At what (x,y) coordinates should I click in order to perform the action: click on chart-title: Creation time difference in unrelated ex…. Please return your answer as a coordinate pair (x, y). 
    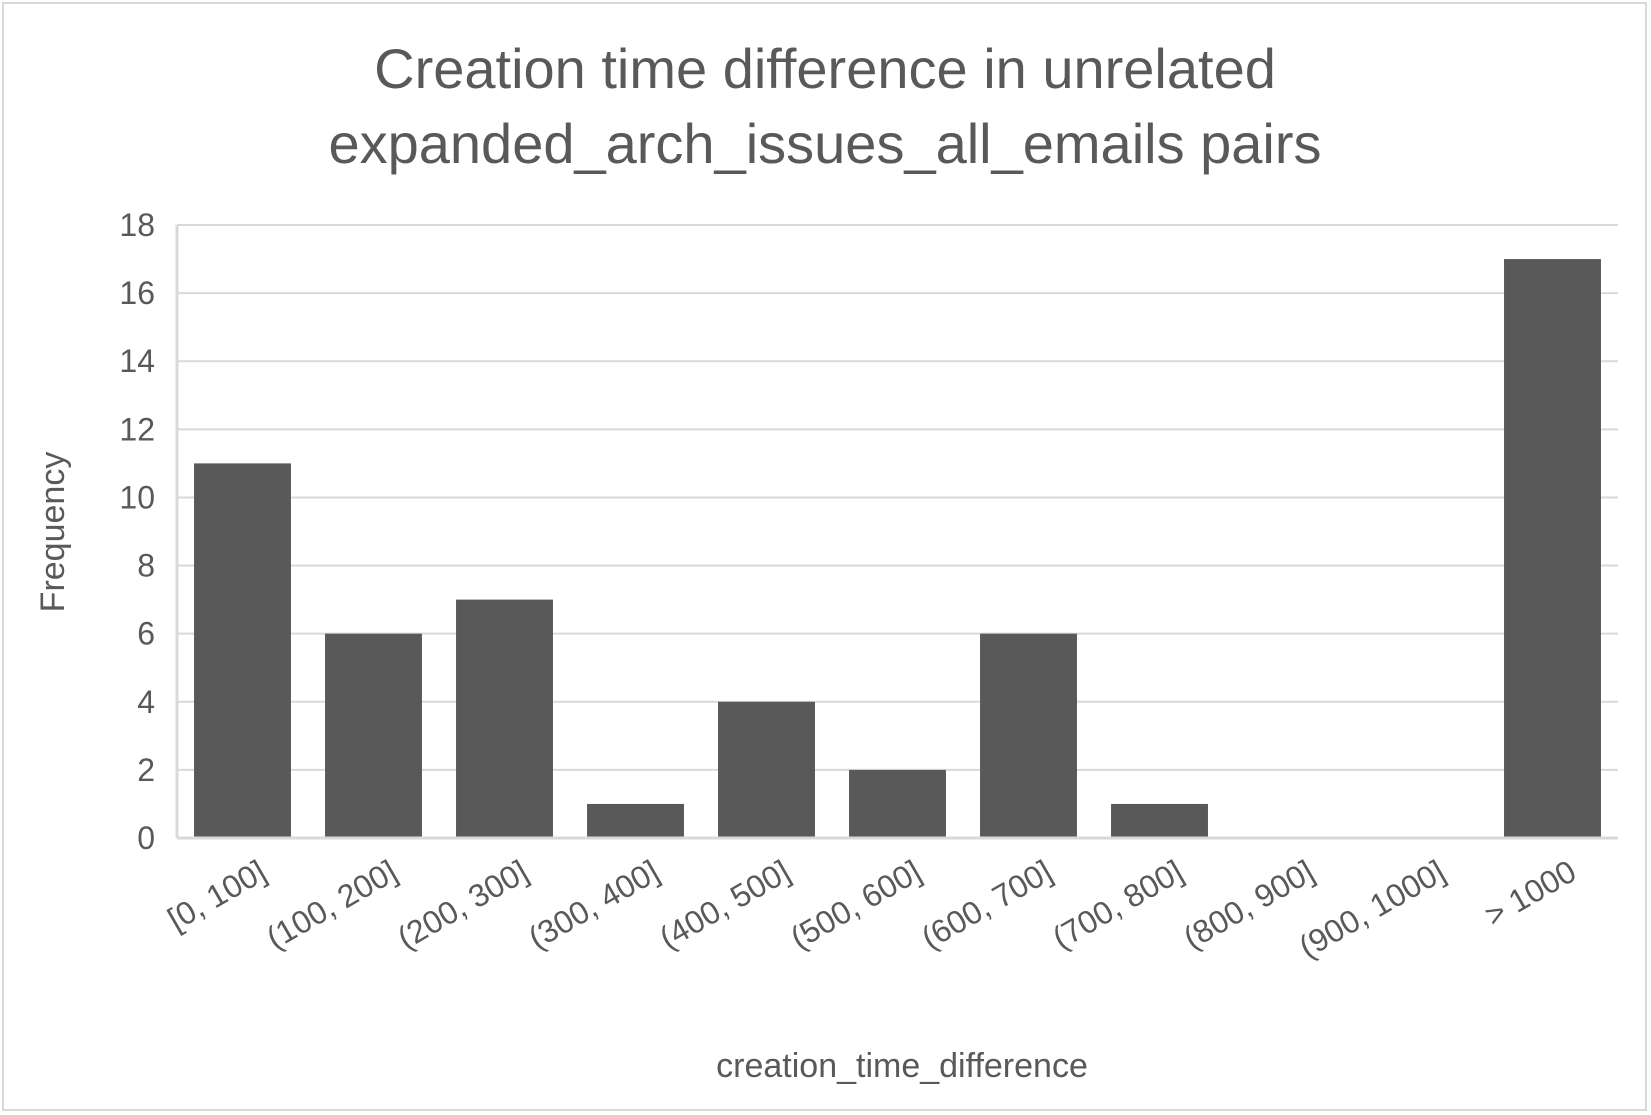
    Looking at the image, I should click on (824, 106).